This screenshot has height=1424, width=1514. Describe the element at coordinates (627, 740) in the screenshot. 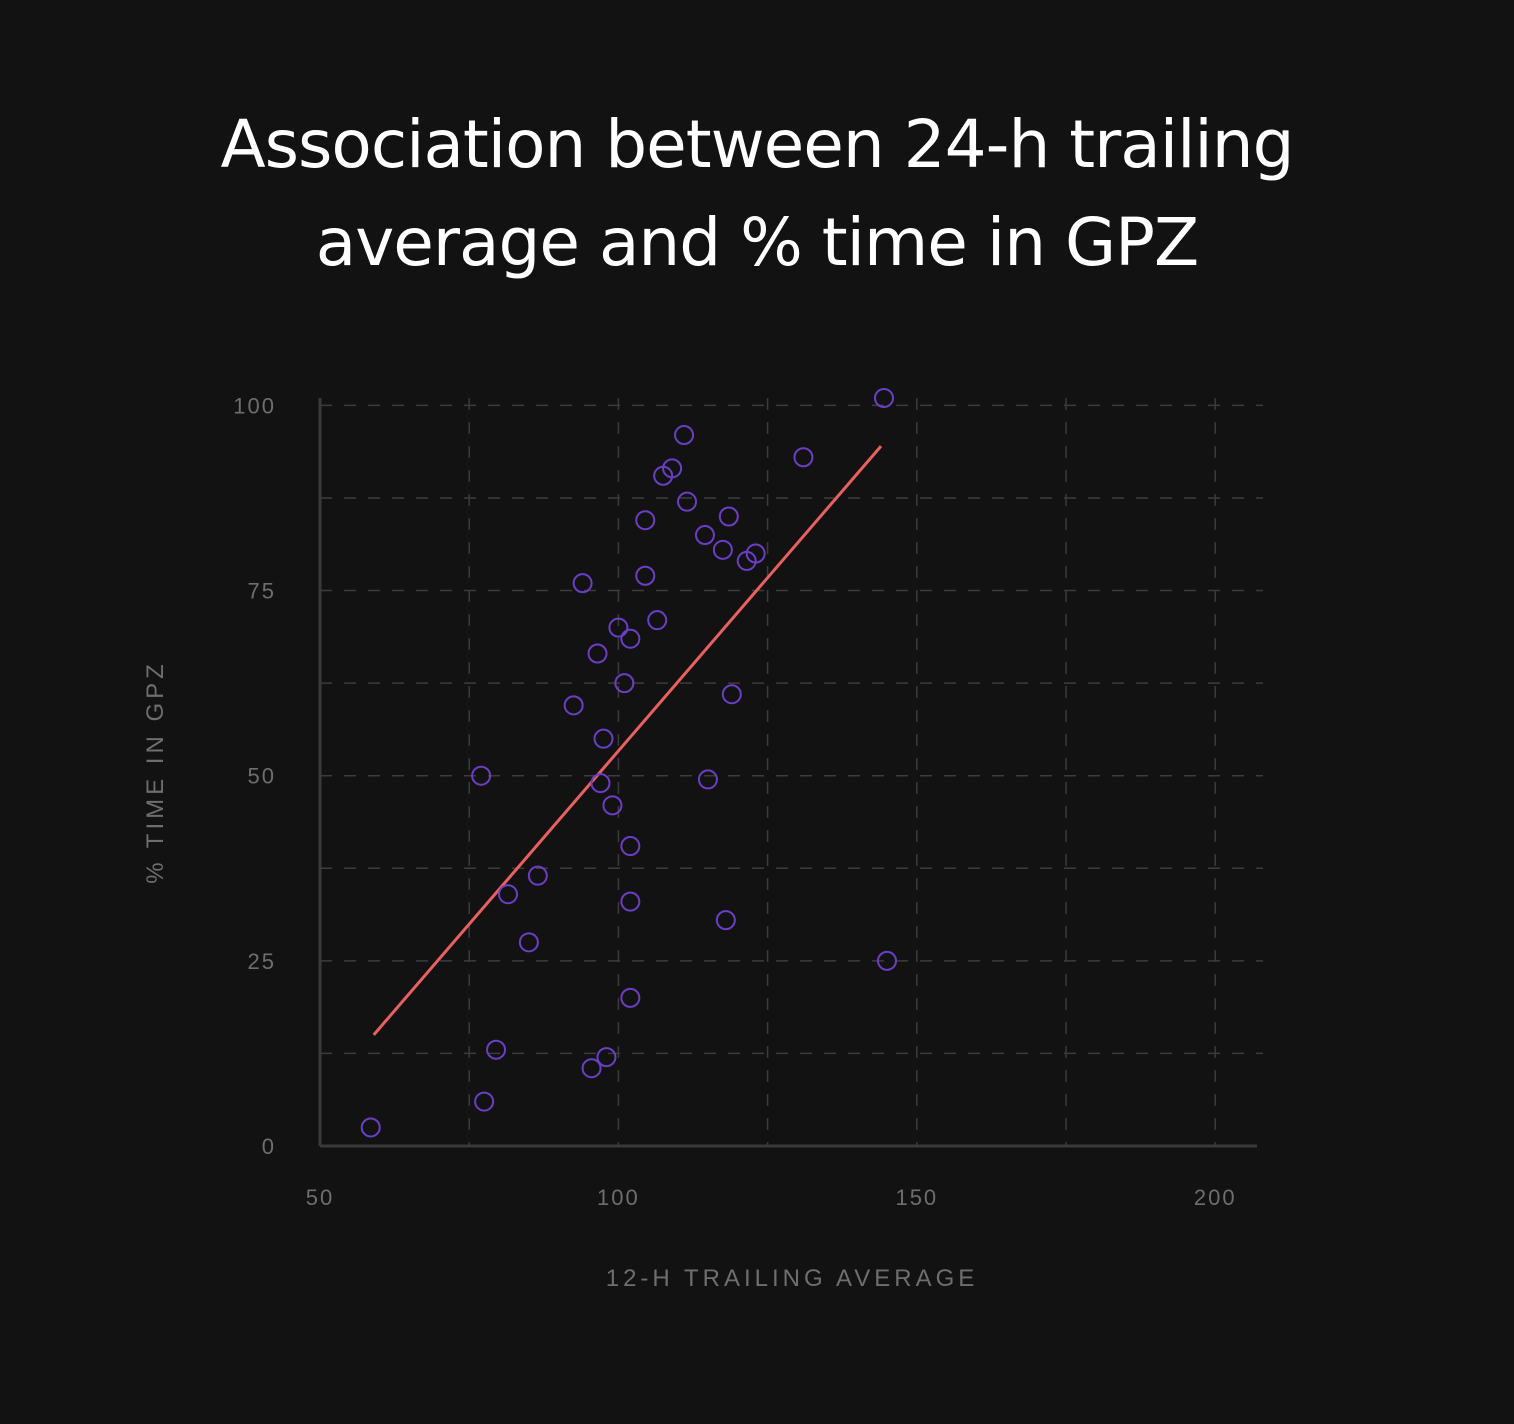

I see `trendline` at that location.